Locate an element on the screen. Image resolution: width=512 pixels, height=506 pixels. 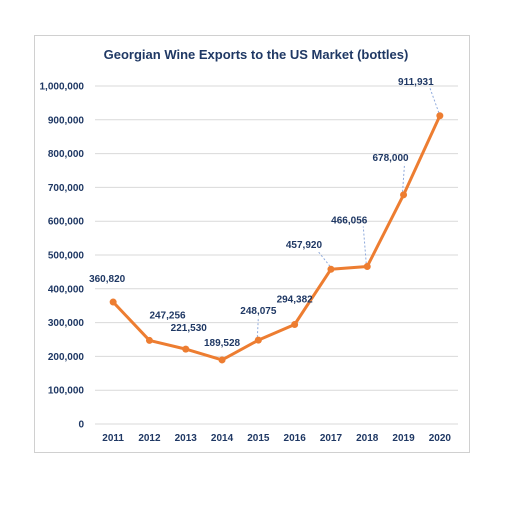
x-tick-label: 2015 is located at coordinates (258, 438).